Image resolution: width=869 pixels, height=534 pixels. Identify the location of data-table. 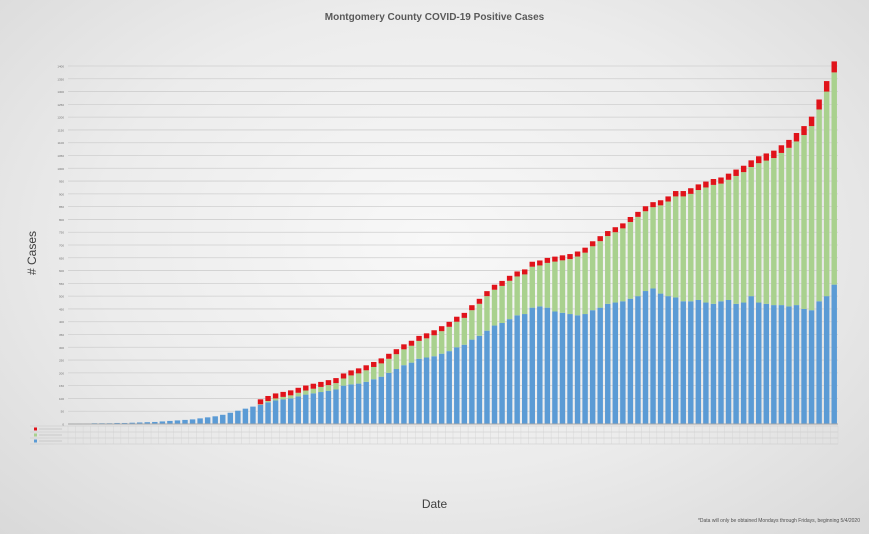
(434, 435).